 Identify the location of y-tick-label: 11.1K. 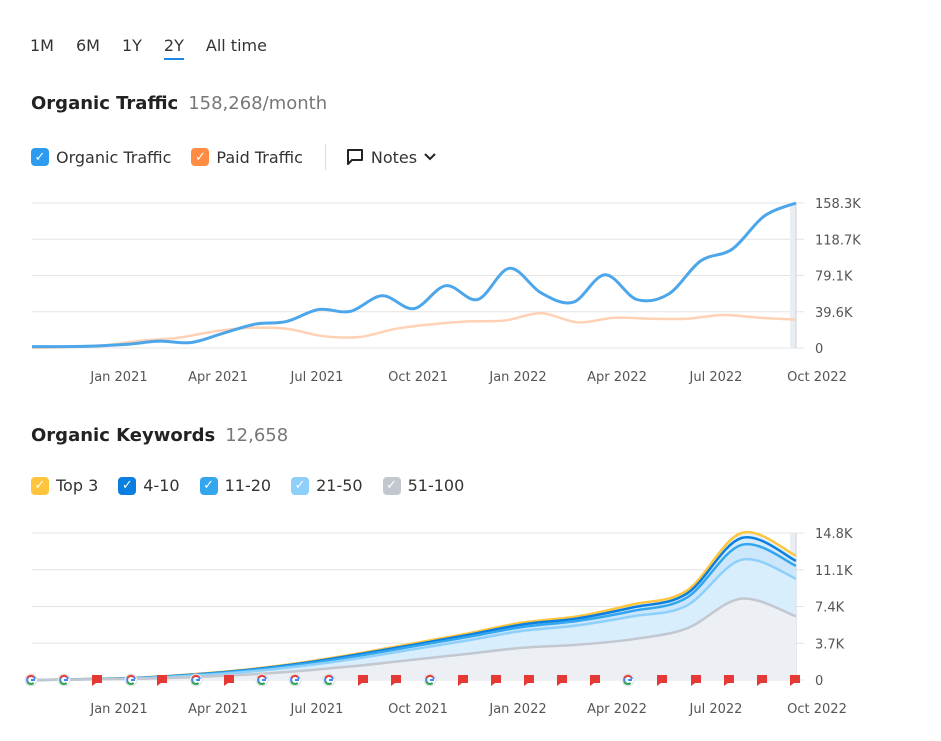
(834, 571).